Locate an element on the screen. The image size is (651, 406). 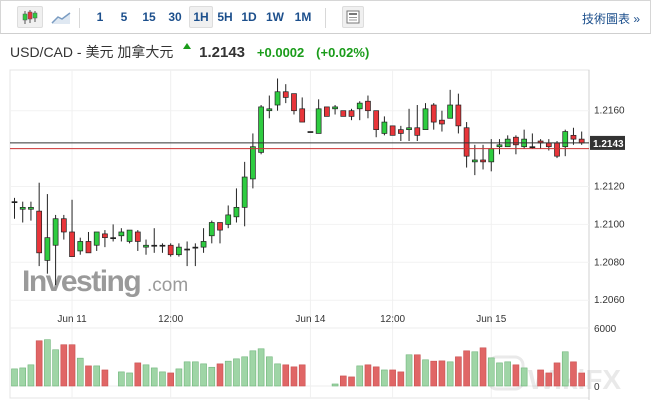
interval-1h: 1H is located at coordinates (201, 17).